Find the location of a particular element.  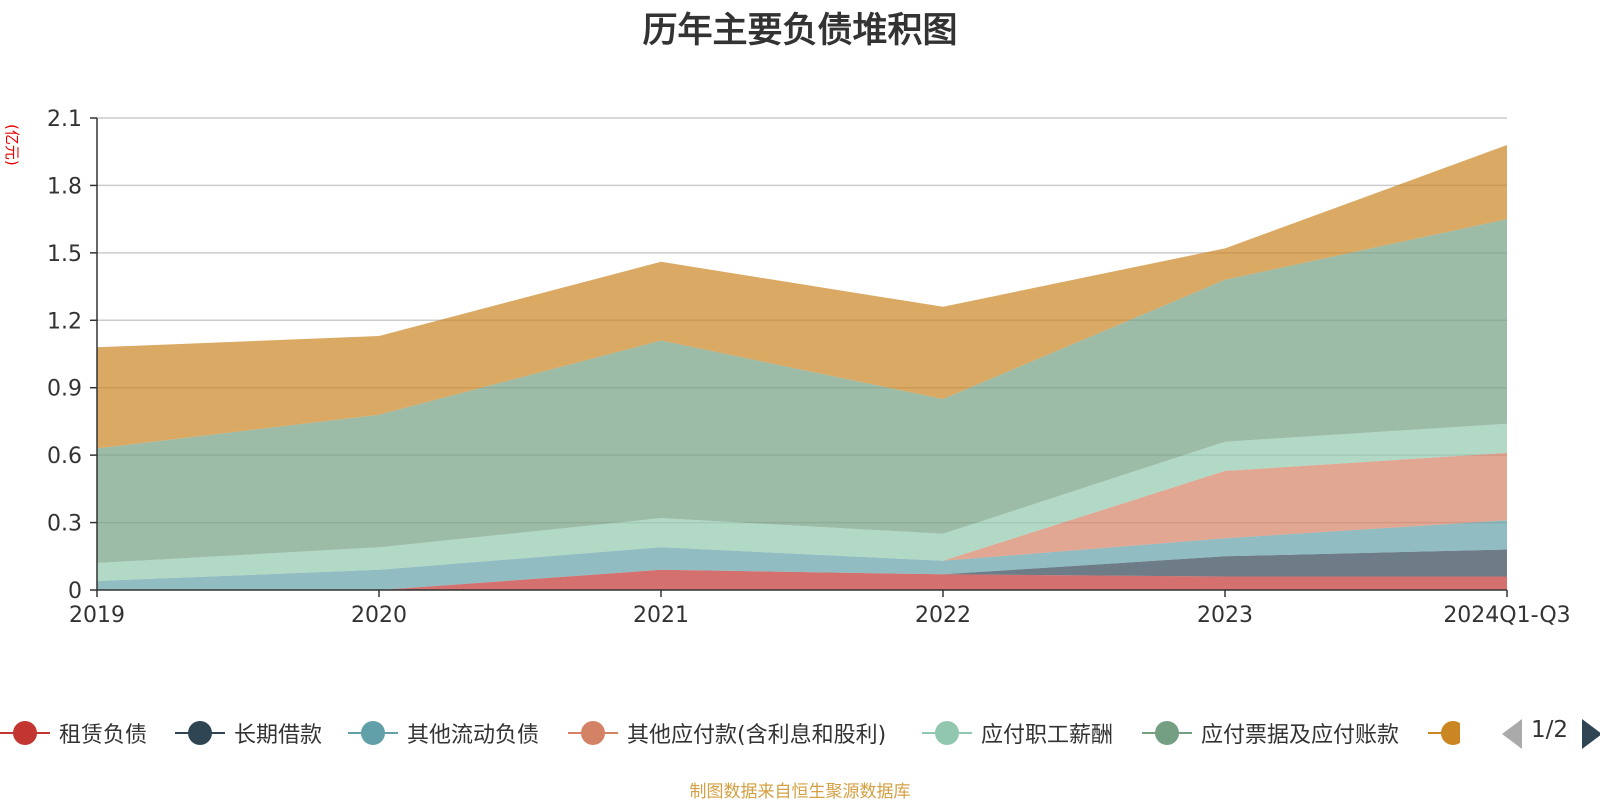

x-tick-label: 2022 is located at coordinates (943, 615).